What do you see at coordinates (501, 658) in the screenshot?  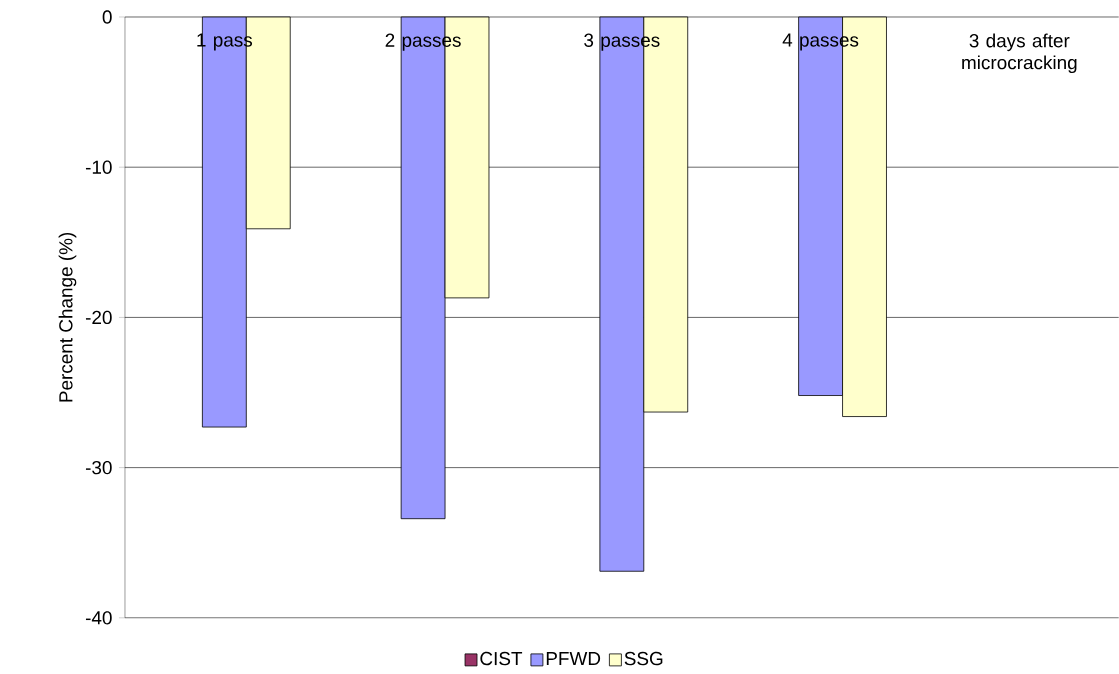 I see `legend-label: CIST` at bounding box center [501, 658].